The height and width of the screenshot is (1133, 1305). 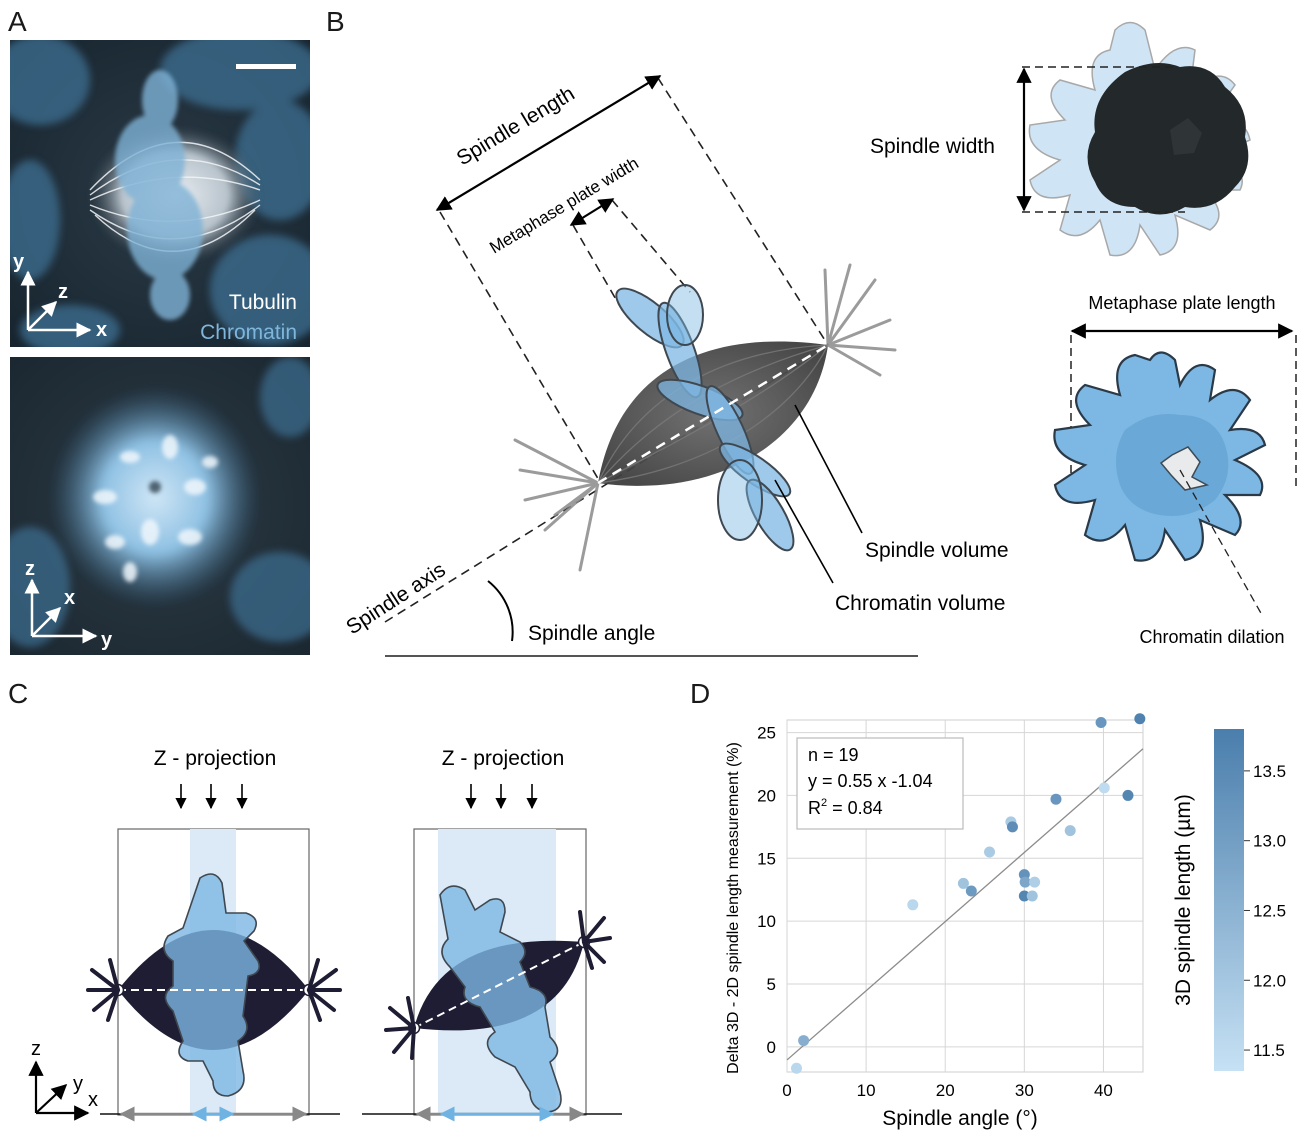 I want to click on panel-c-left-diagram, so click(x=214, y=975).